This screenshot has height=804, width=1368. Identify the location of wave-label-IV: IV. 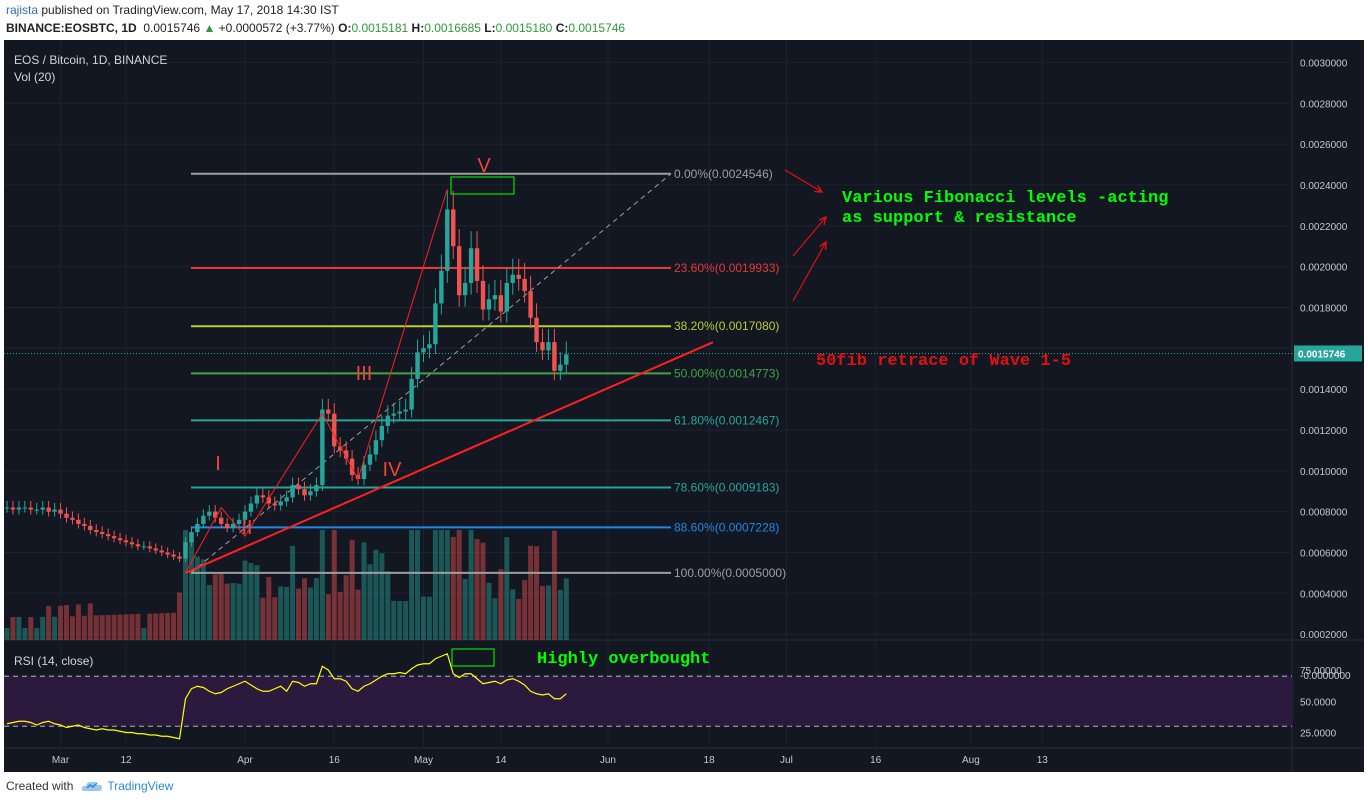
(393, 470).